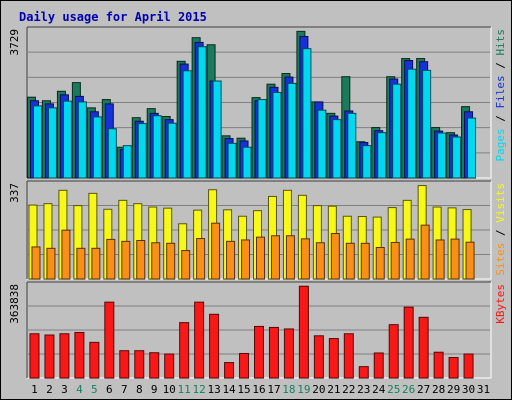 This screenshot has width=512, height=400. I want to click on x-tick-label-30: 30, so click(468, 389).